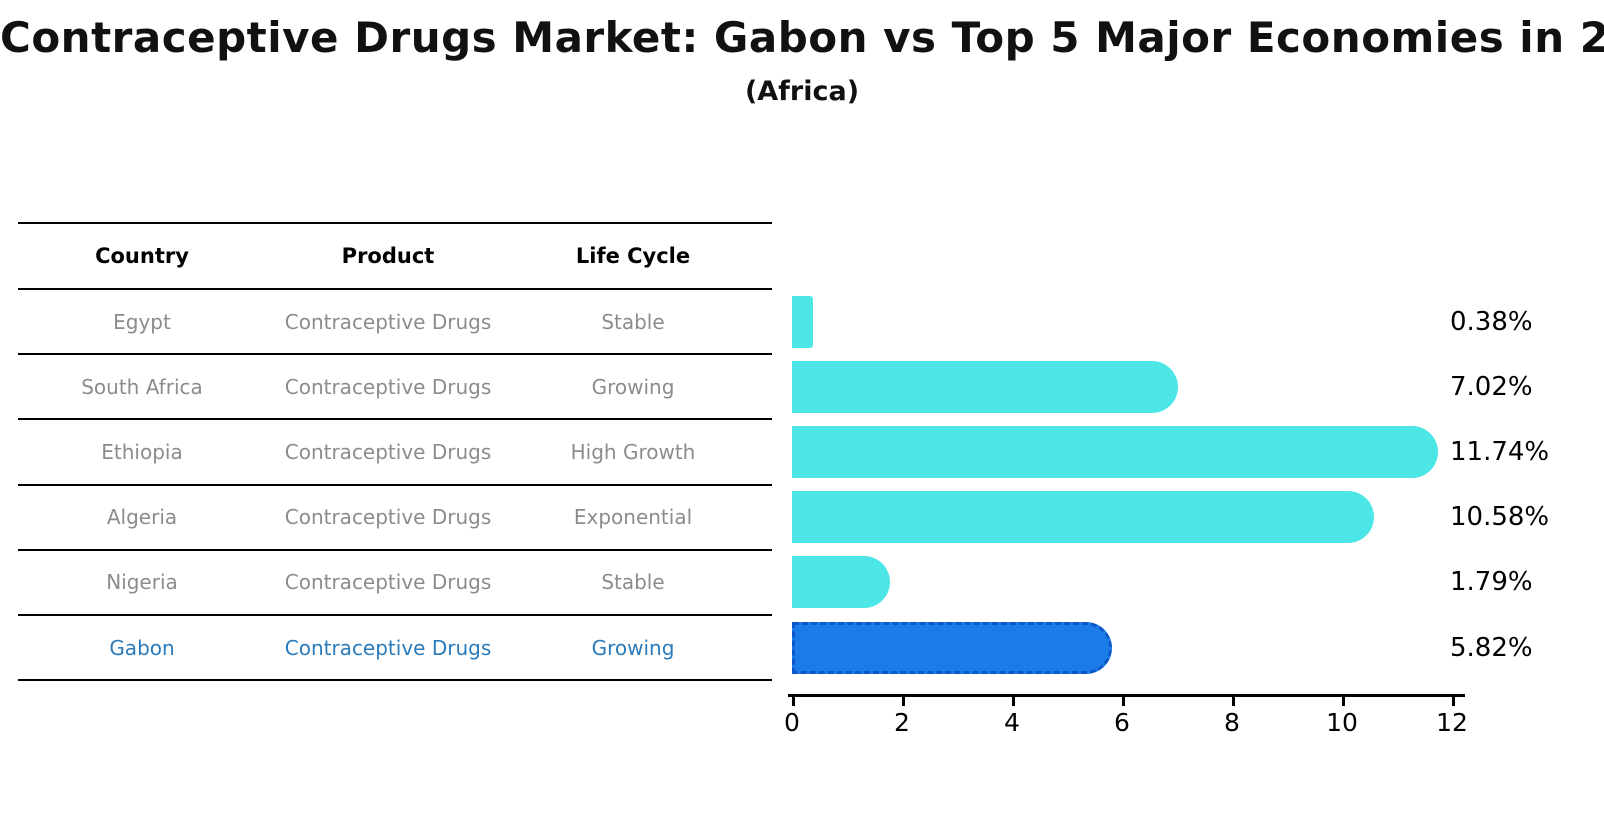 This screenshot has height=823, width=1604. What do you see at coordinates (633, 386) in the screenshot?
I see `cell-lifecycle-south-africa: Growing` at bounding box center [633, 386].